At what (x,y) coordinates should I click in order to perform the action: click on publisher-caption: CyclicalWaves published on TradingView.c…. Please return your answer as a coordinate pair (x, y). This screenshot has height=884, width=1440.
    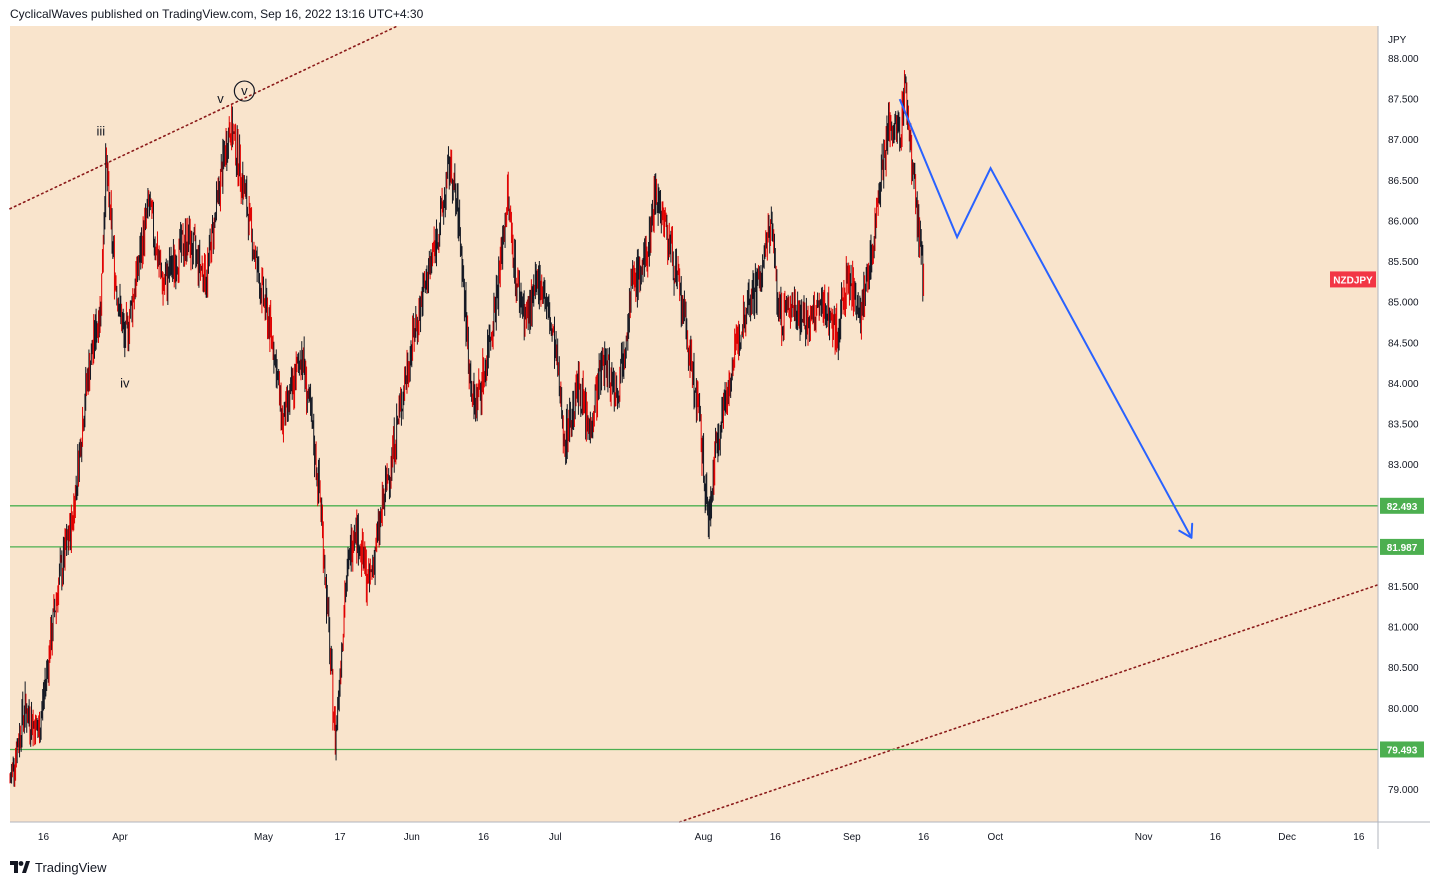
    Looking at the image, I should click on (217, 14).